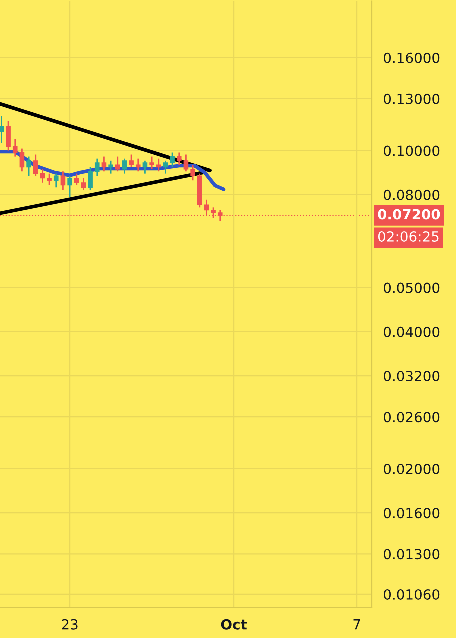 This screenshot has height=638, width=456. Describe the element at coordinates (412, 195) in the screenshot. I see `y-tick-label: 0.08000` at that location.